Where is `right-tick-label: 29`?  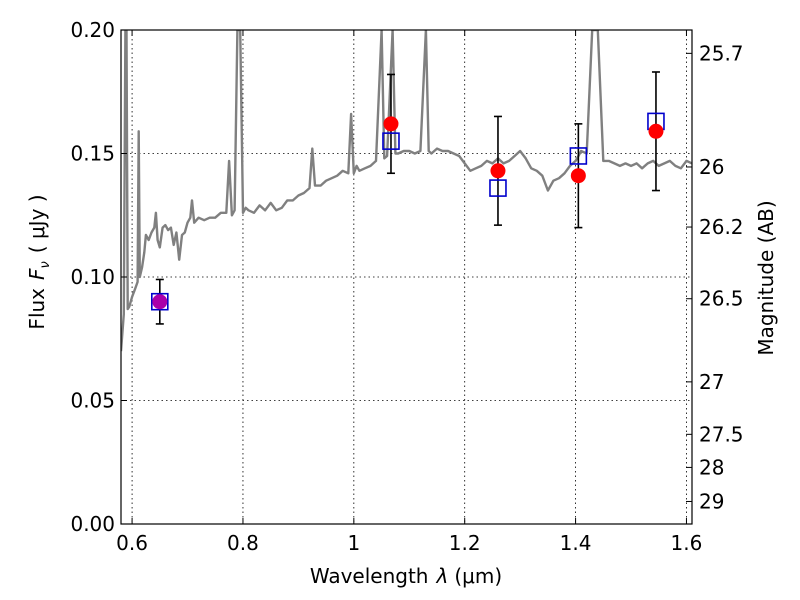
right-tick-label: 29 is located at coordinates (711, 501).